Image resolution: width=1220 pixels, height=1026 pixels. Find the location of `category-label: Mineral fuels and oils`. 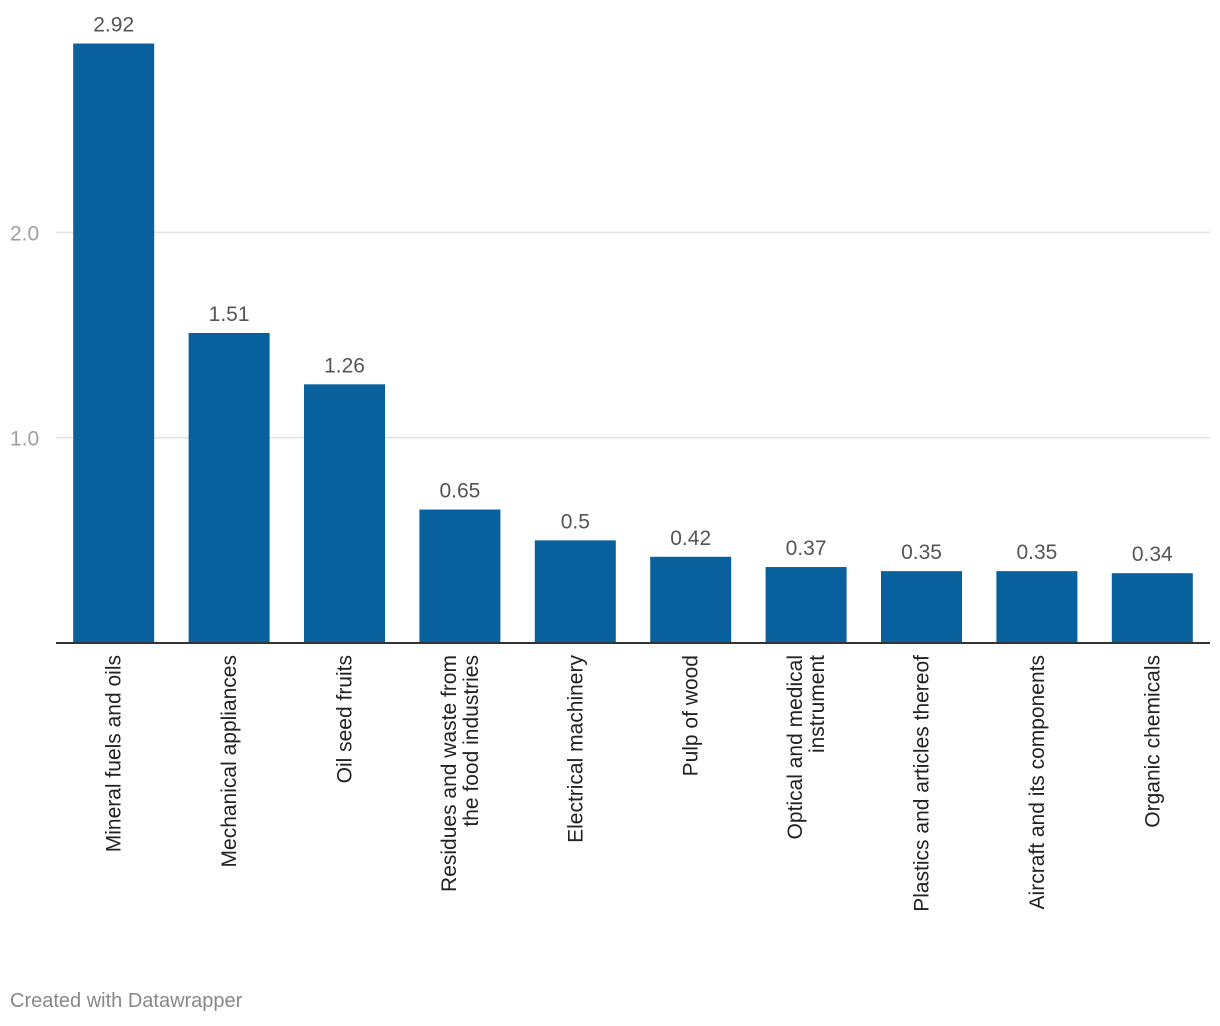

category-label: Mineral fuels and oils is located at coordinates (114, 753).